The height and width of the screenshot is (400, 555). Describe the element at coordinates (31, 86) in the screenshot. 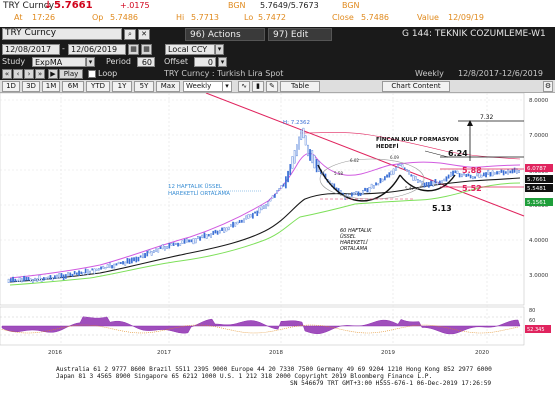

I see `tab-3d: 3D` at that location.